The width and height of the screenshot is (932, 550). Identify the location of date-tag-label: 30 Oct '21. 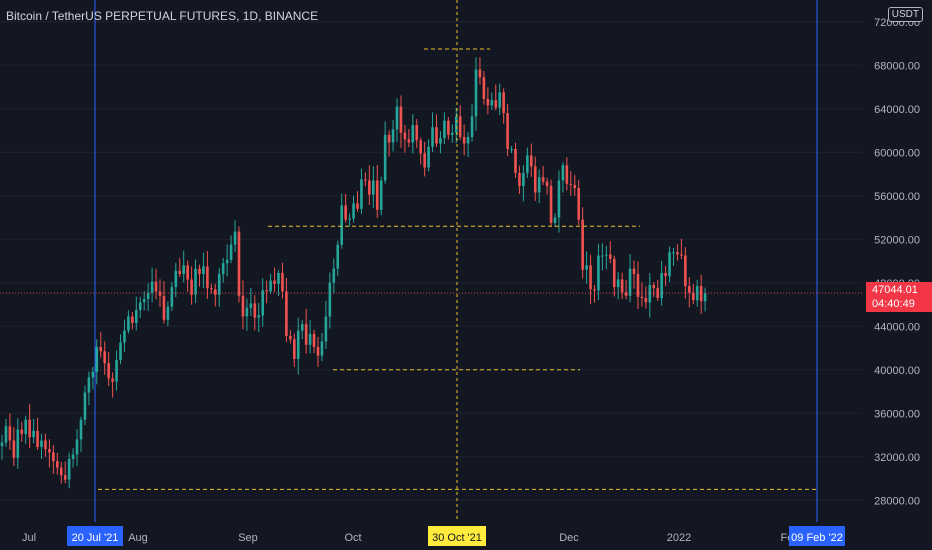
(457, 538).